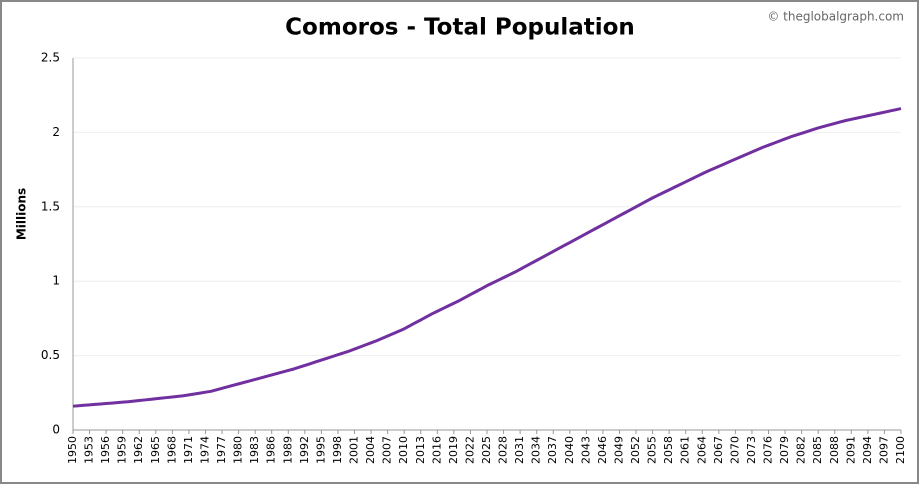  What do you see at coordinates (718, 450) in the screenshot?
I see `x-tick-label: 2067` at bounding box center [718, 450].